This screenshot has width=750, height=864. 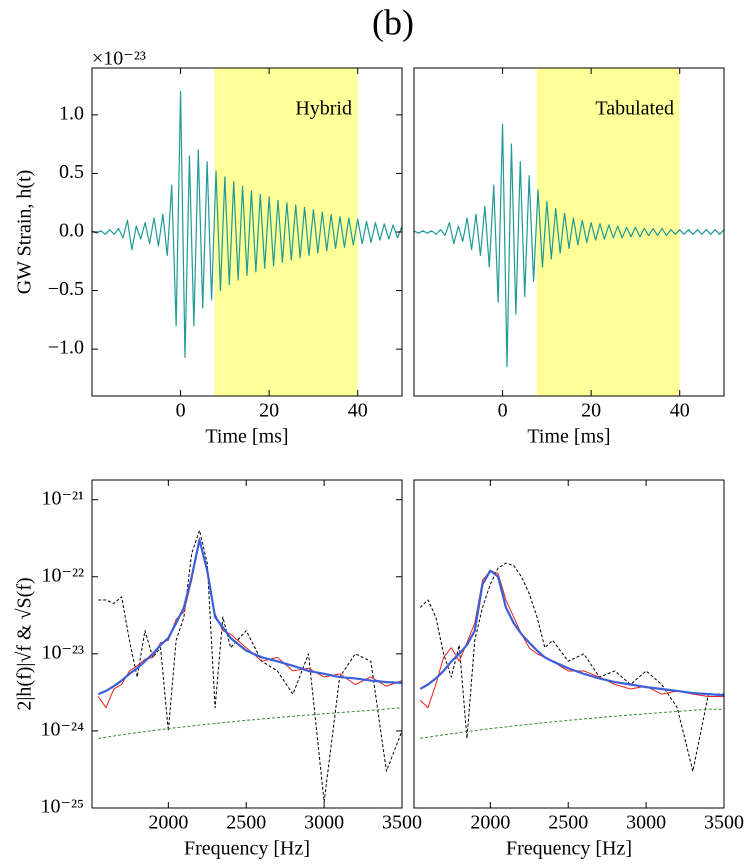 What do you see at coordinates (66, 348) in the screenshot?
I see `y-tick-label: −1.0` at bounding box center [66, 348].